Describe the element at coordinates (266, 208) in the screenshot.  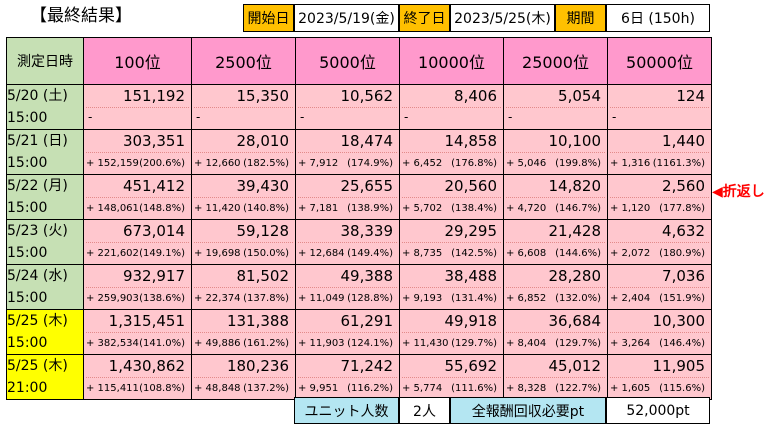
I see `growth-percent: (140.8%)` at that location.